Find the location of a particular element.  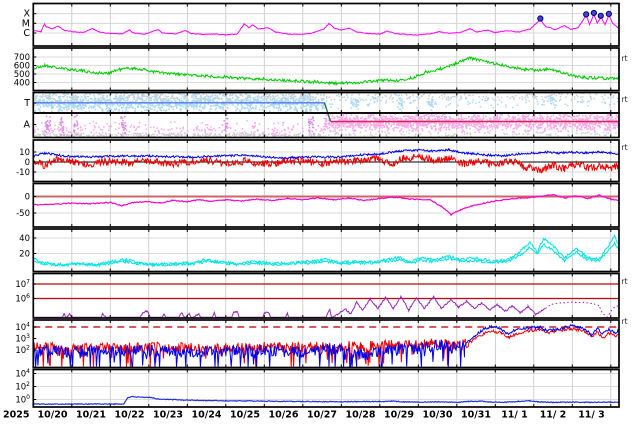

series-index-sat1 is located at coordinates (326, 250).